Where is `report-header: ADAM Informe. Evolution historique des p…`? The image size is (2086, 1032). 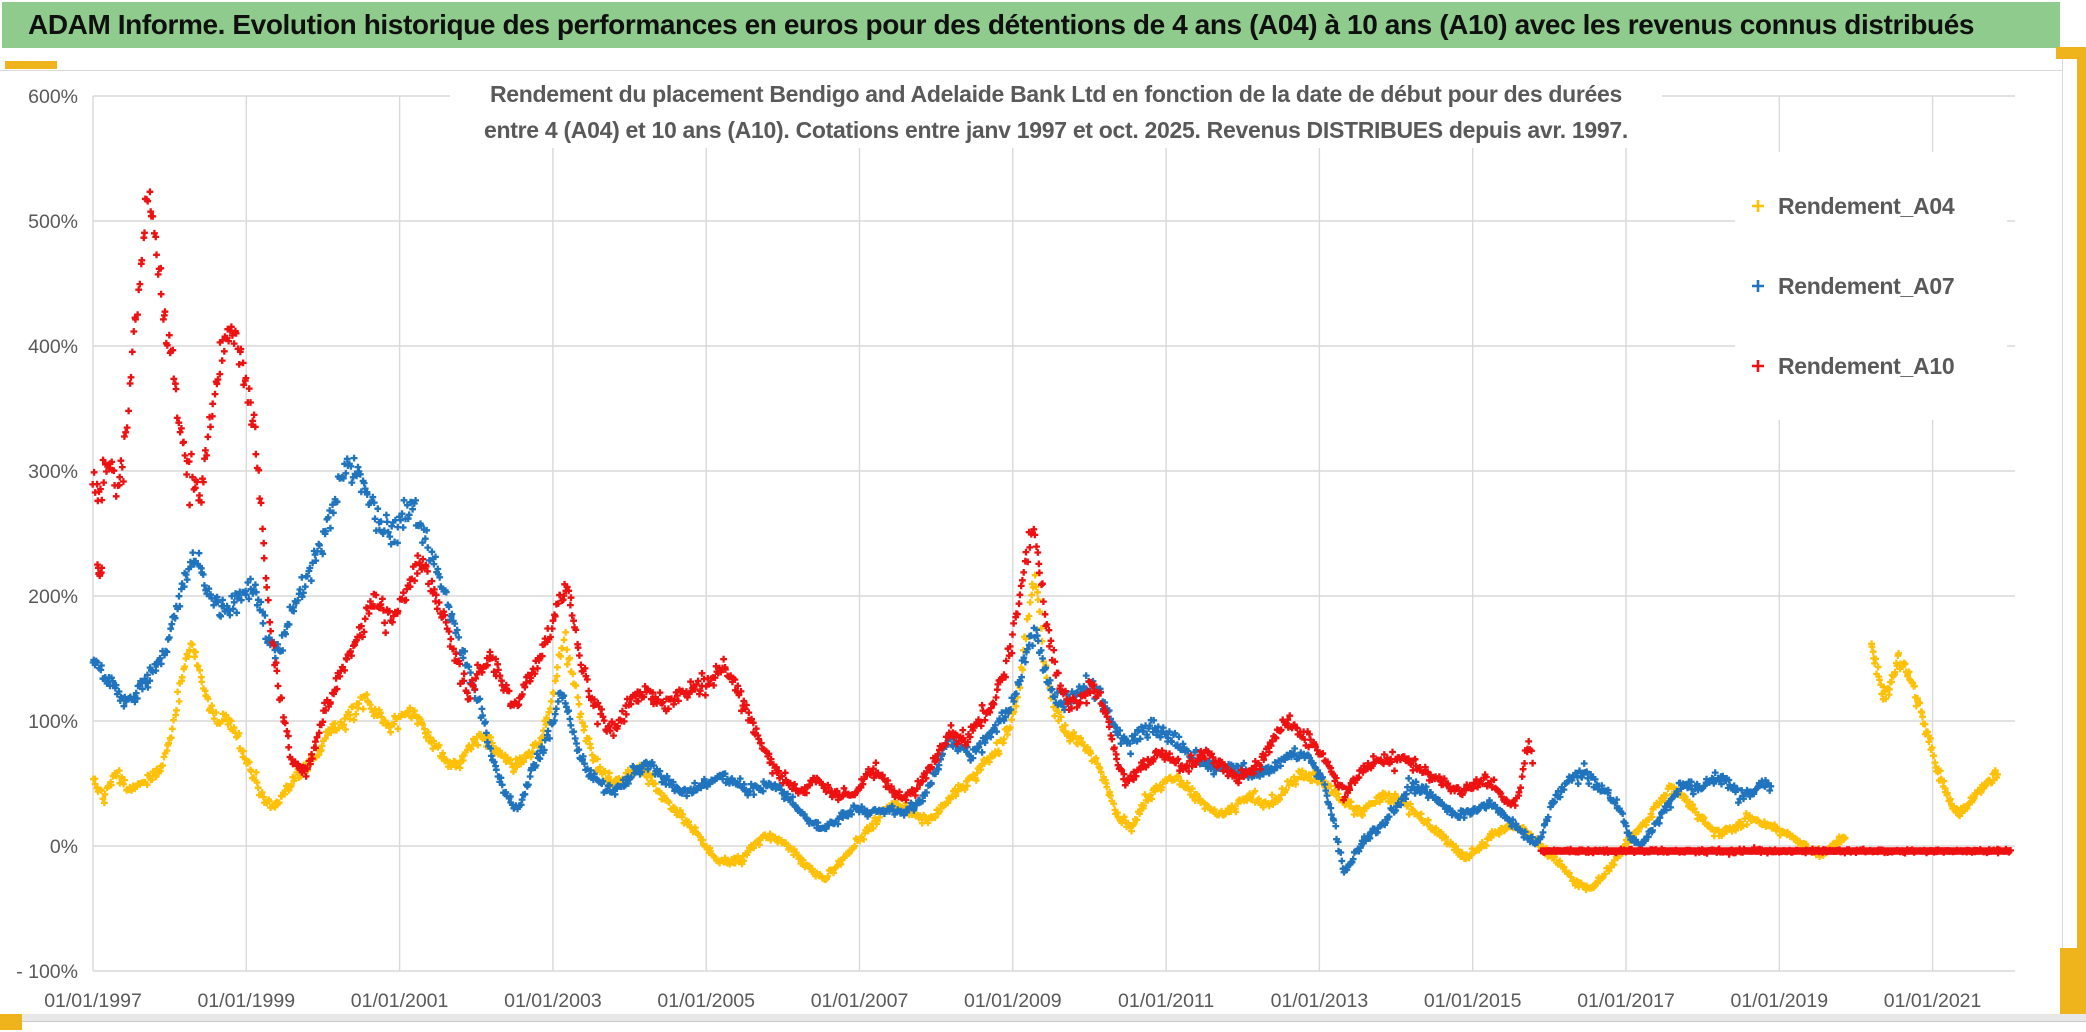
report-header: ADAM Informe. Evolution historique des p… is located at coordinates (1031, 25).